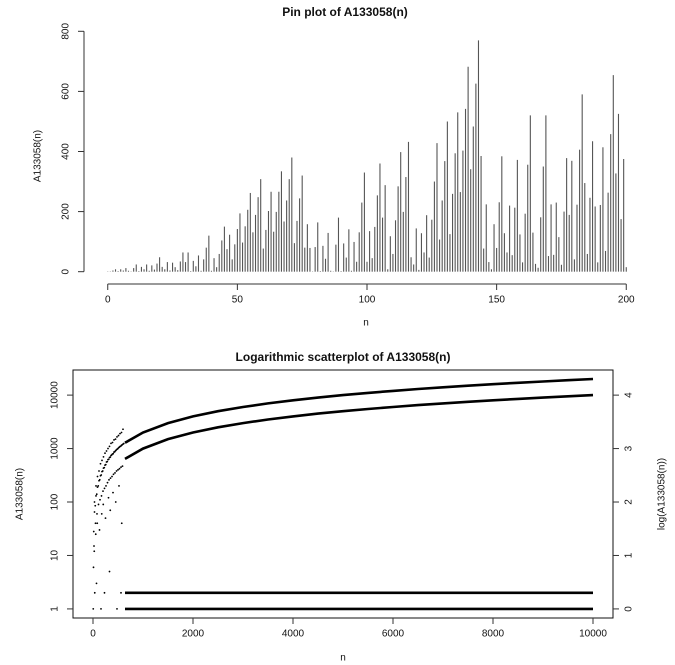 The width and height of the screenshot is (675, 665). What do you see at coordinates (66, 211) in the screenshot?
I see `y-tick-label: 200` at bounding box center [66, 211].